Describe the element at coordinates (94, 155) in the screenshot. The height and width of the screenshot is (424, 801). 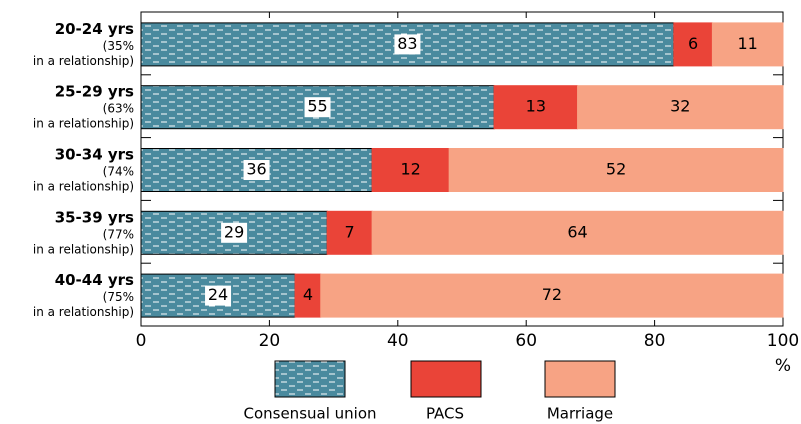
I see `category-label: 30-34 yrs` at that location.